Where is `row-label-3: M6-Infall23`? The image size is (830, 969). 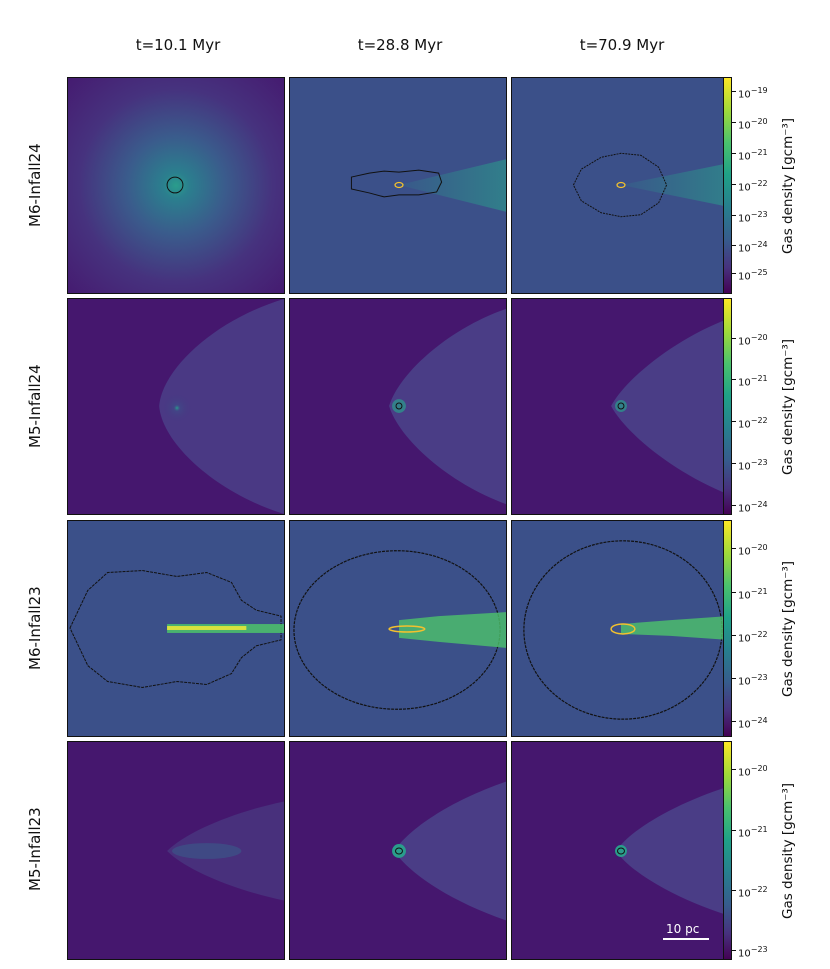 row-label-3: M6-Infall23 is located at coordinates (35, 628).